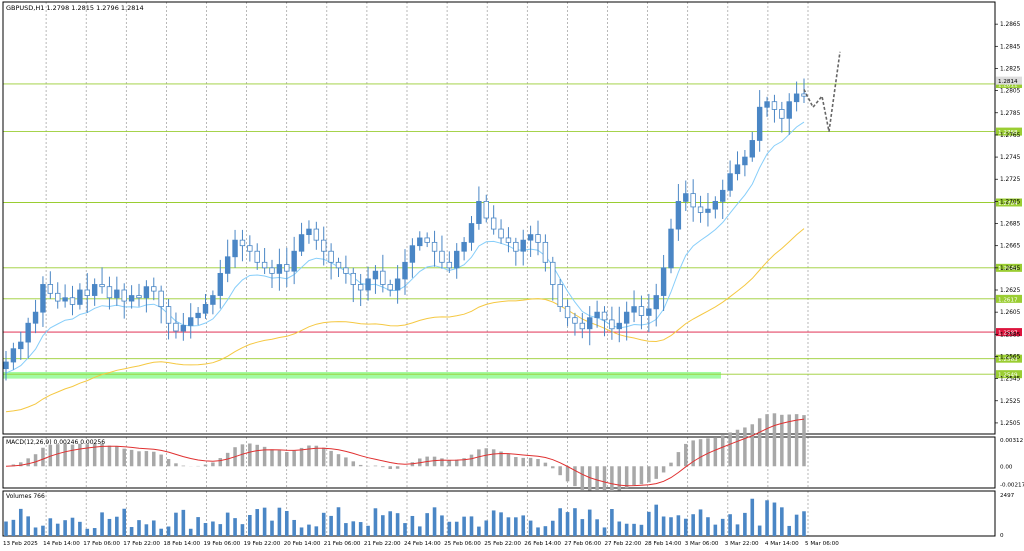  I want to click on price-tick-label: 1.2545, so click(1010, 380).